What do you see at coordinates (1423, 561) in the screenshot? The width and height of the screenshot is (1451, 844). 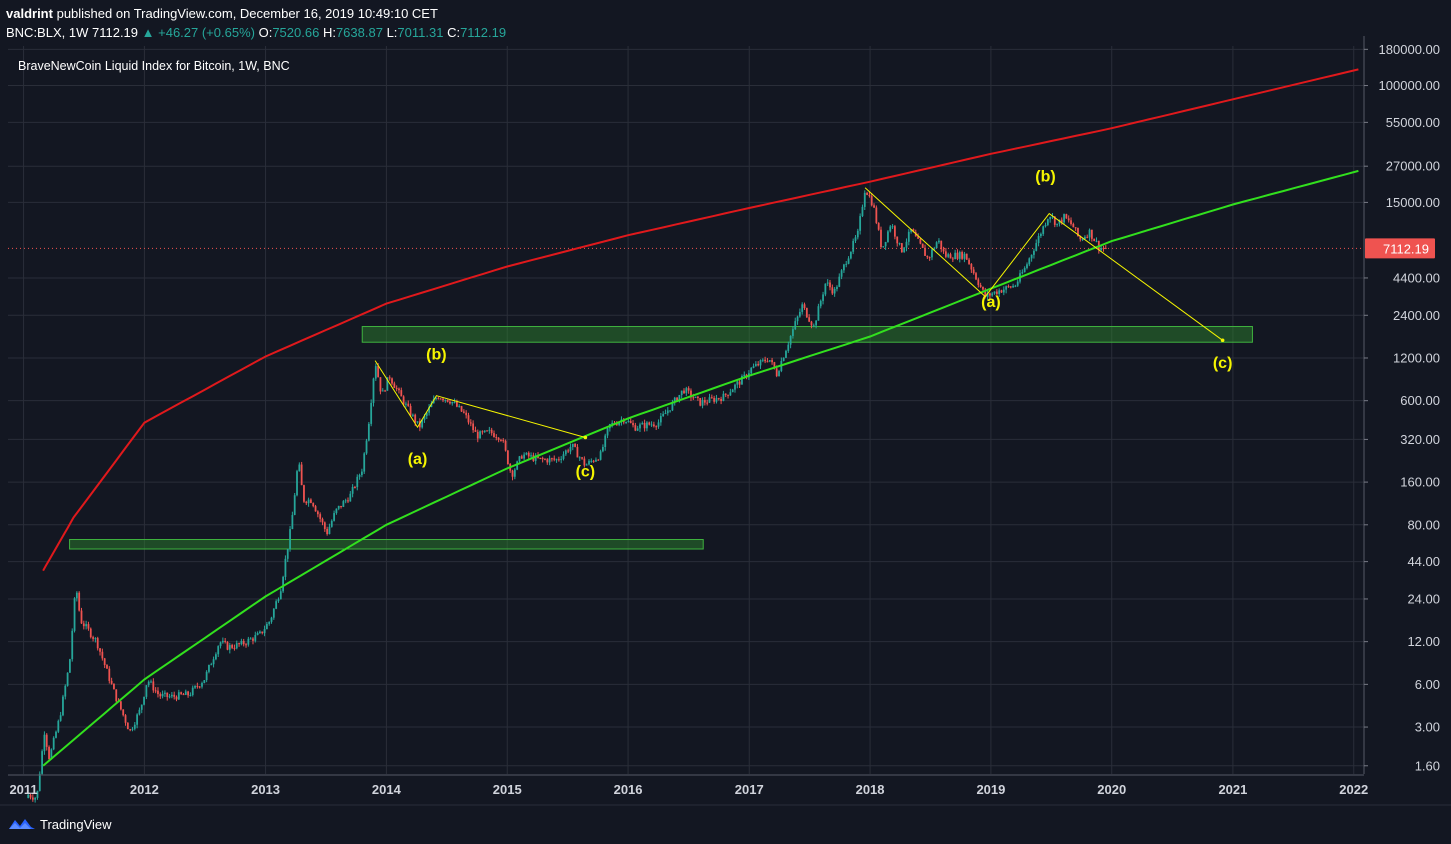 I see `price-tick-label: 44.00` at bounding box center [1423, 561].